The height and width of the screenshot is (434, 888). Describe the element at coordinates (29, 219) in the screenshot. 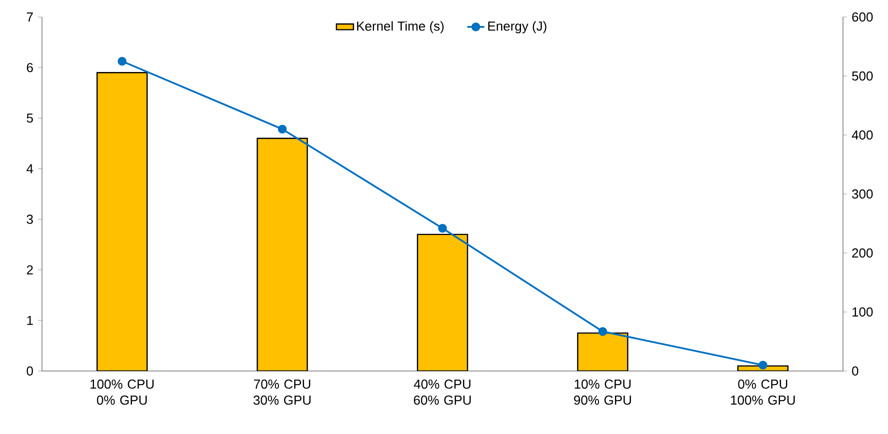

I see `y-tick-label: 3` at that location.